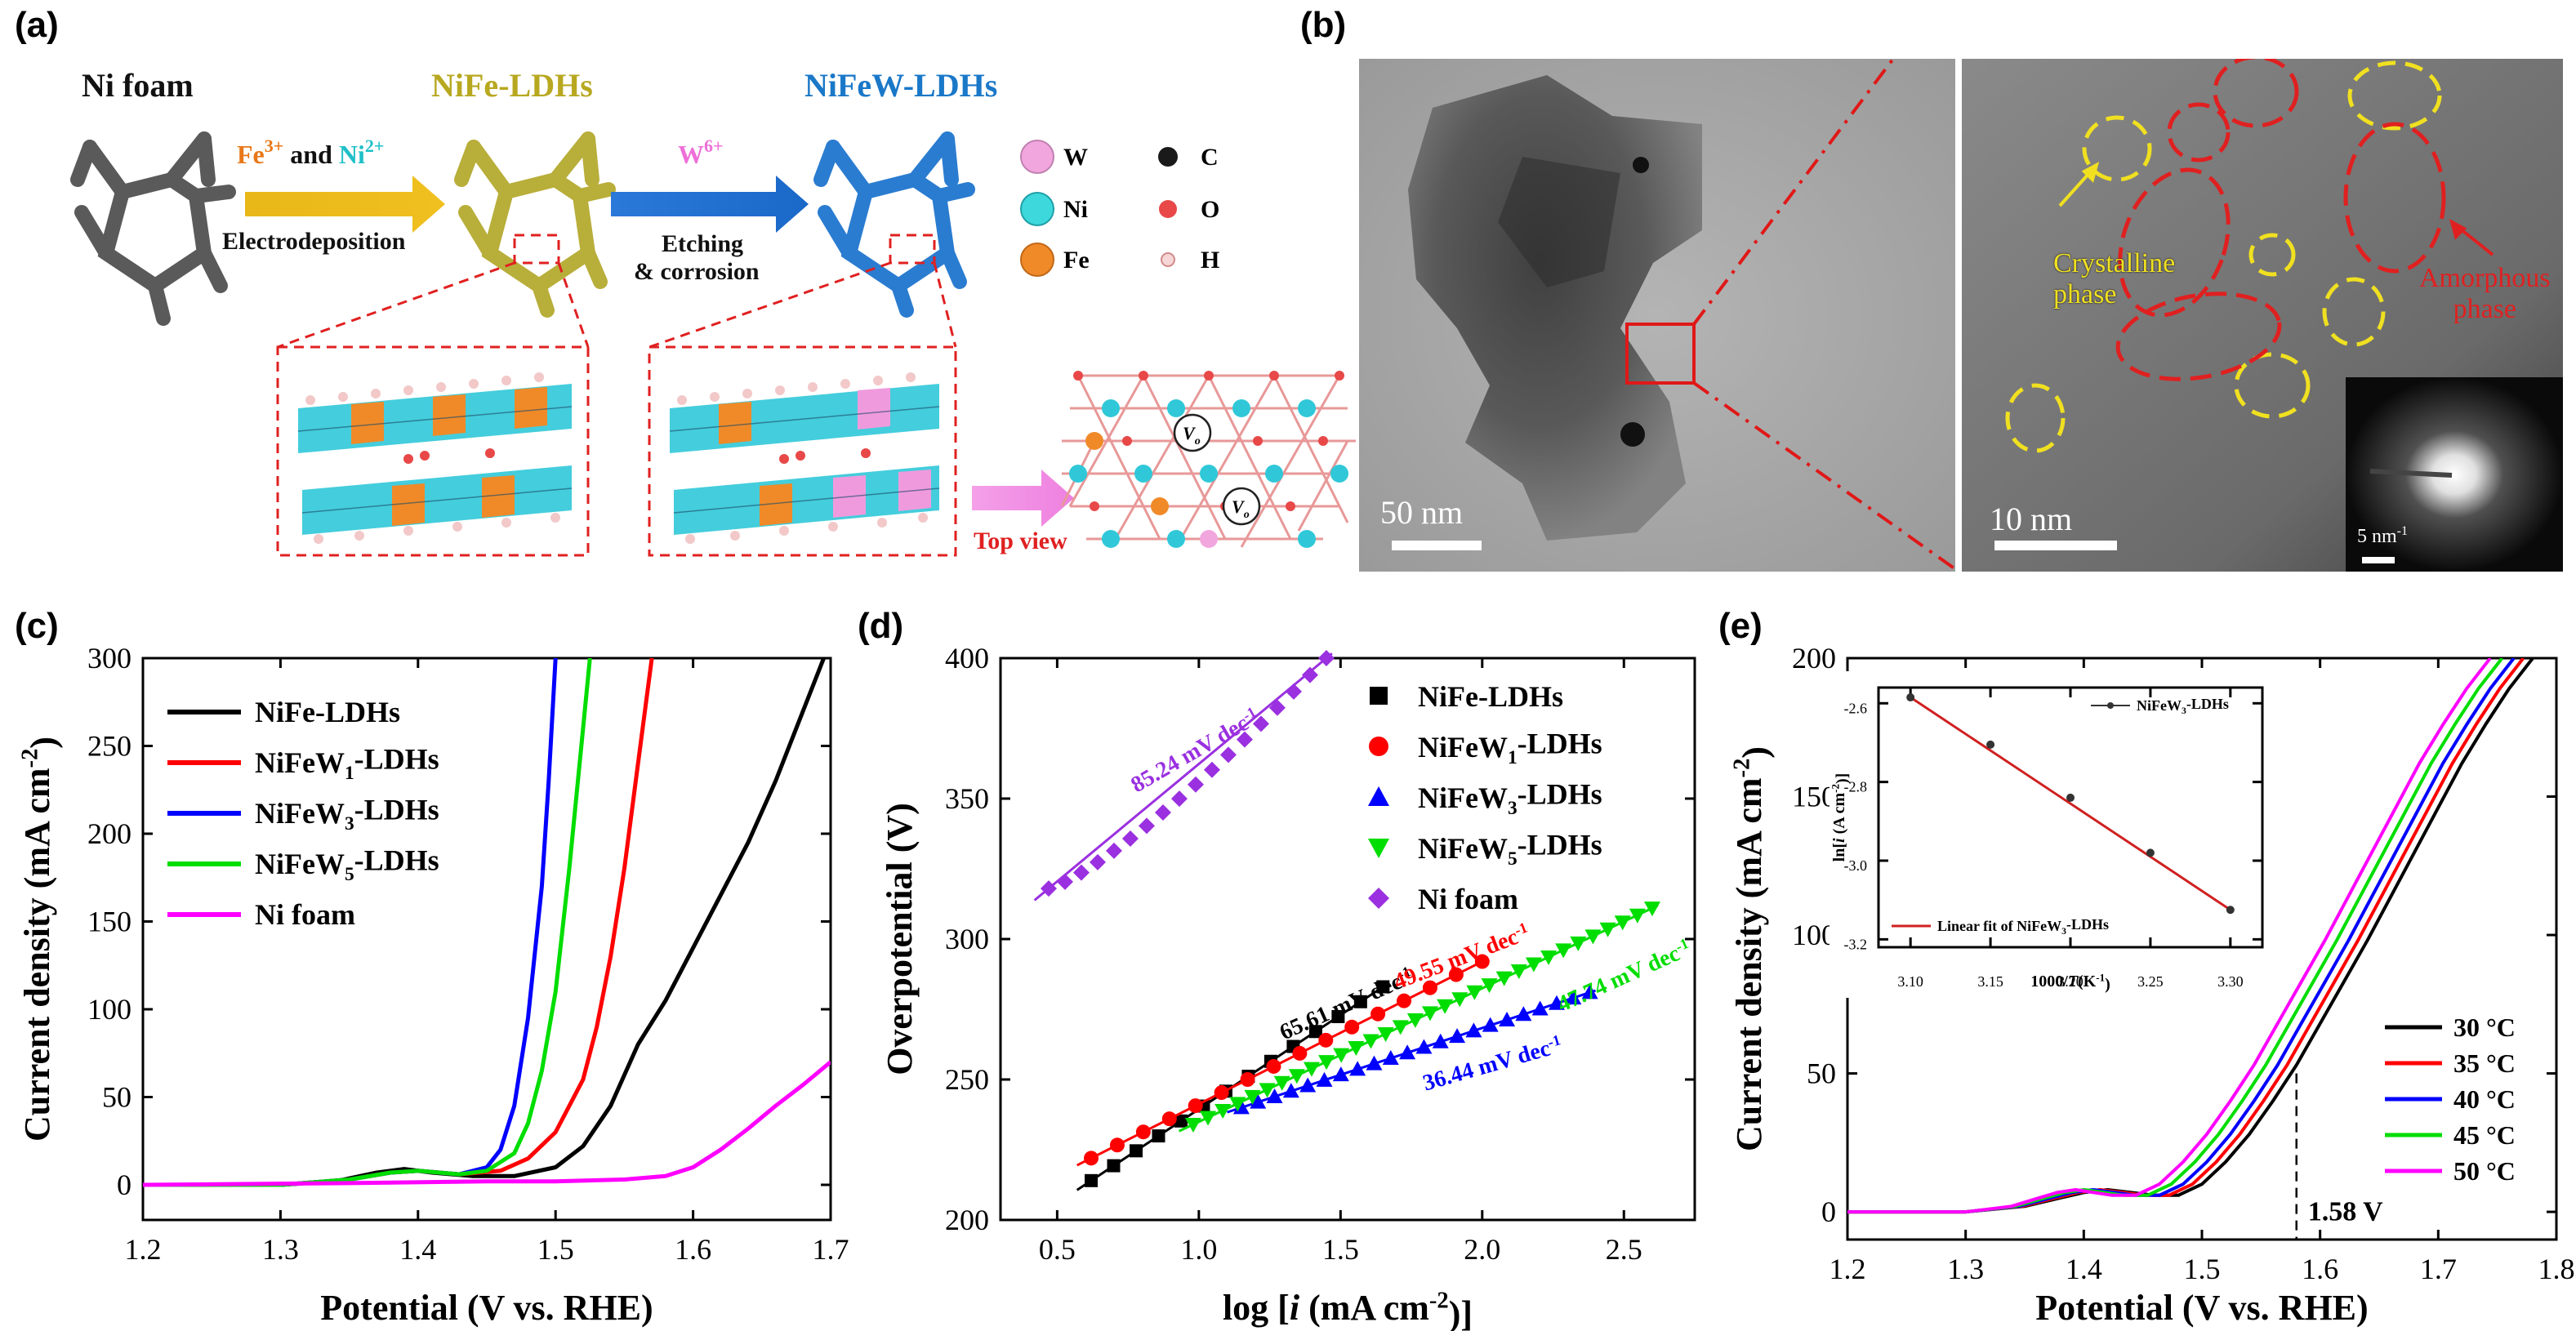 The height and width of the screenshot is (1331, 2576). I want to click on svg-text: Vo, so click(1241, 508).